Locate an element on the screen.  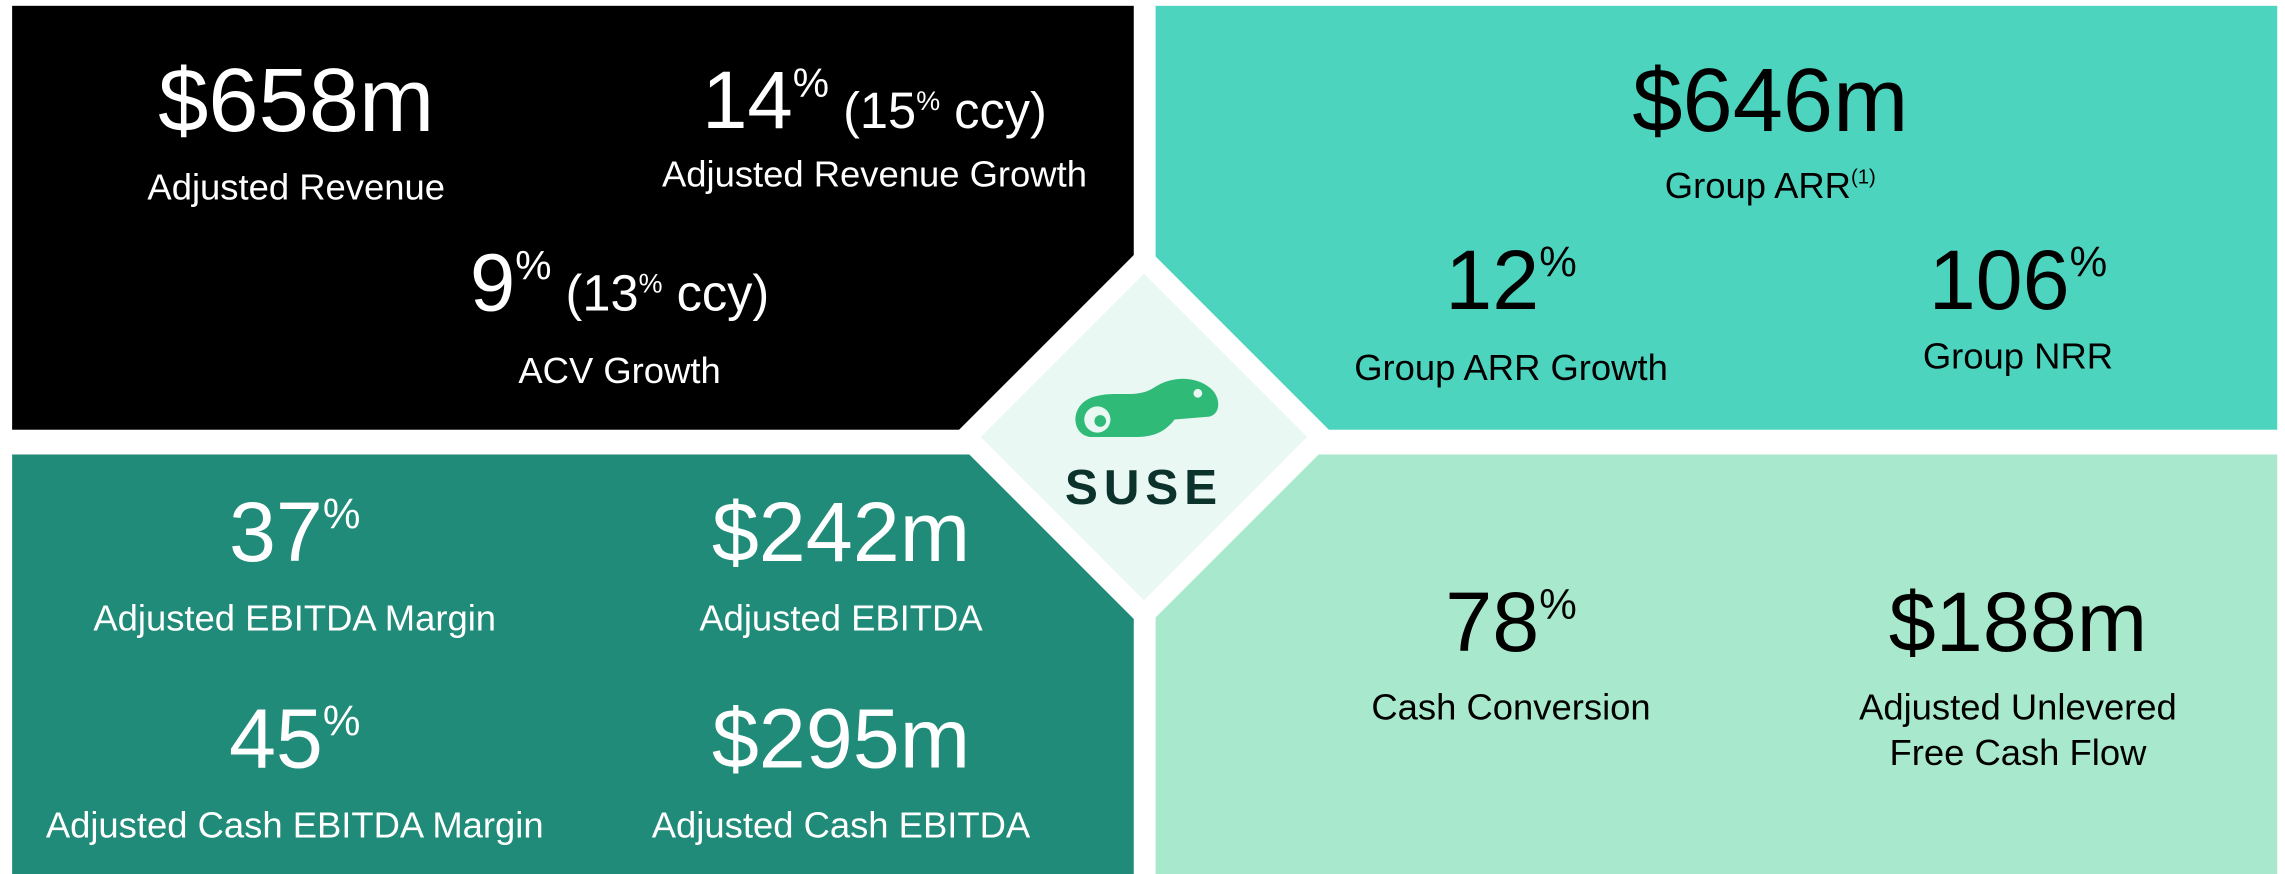
metric-value: $188m is located at coordinates (2018, 622).